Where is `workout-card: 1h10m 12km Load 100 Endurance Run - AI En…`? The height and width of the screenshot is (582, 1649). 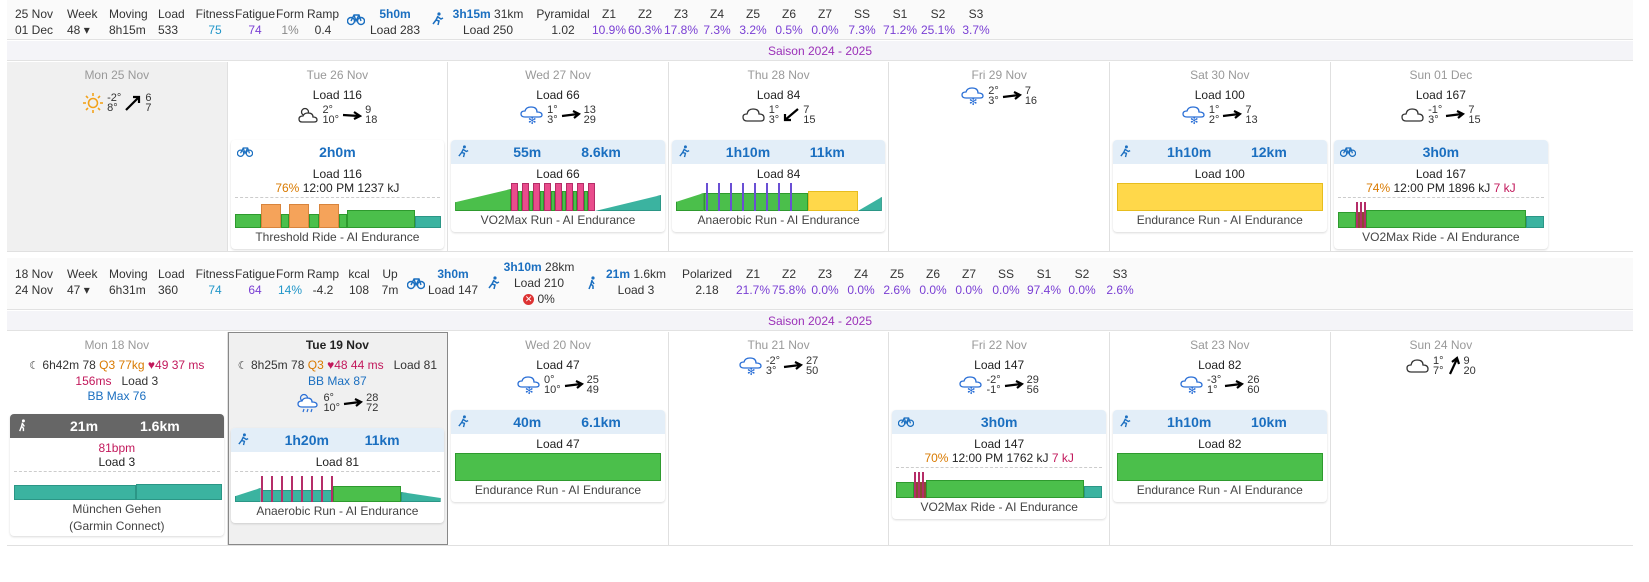
workout-card: 1h10m 12km Load 100 Endurance Run - AI En… is located at coordinates (1219, 186).